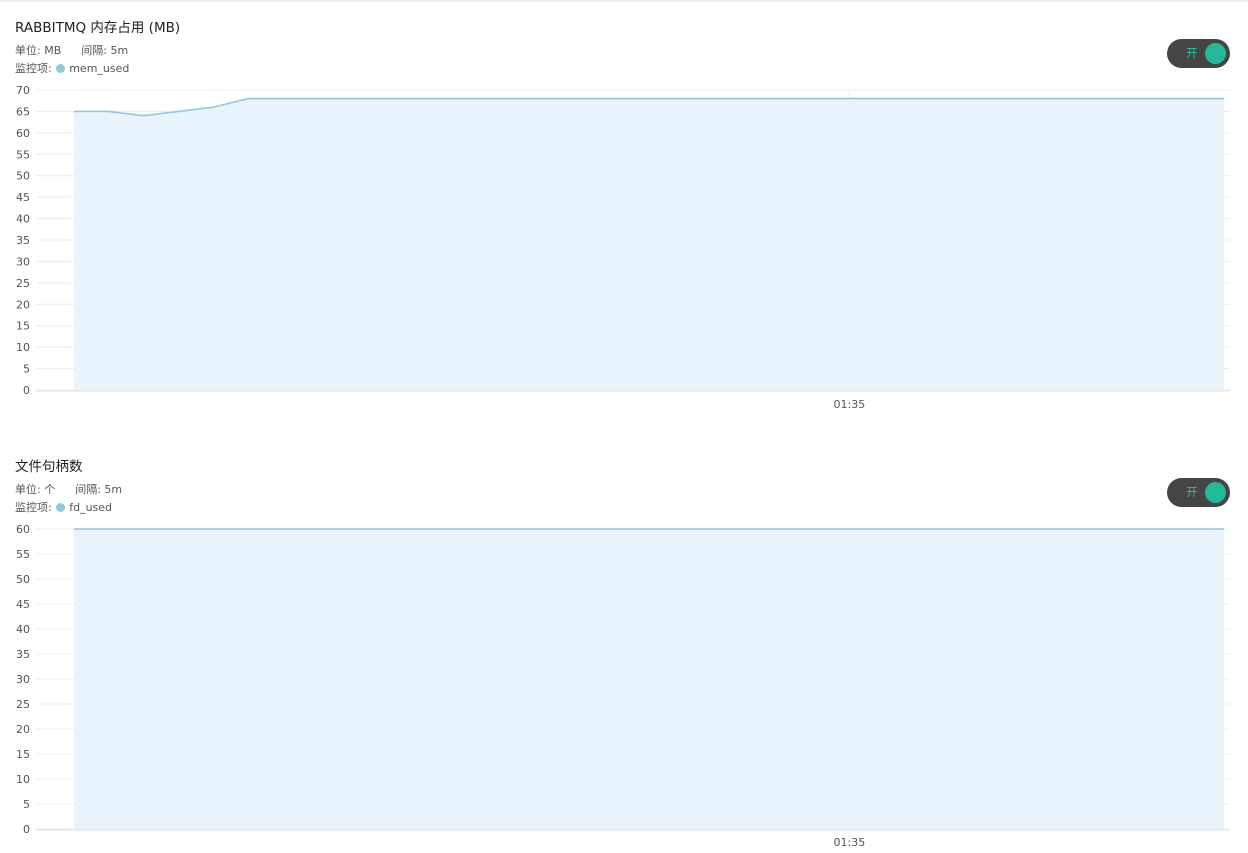 This screenshot has width=1248, height=853. I want to click on chart-legend: 监控项: mem_used, so click(72, 68).